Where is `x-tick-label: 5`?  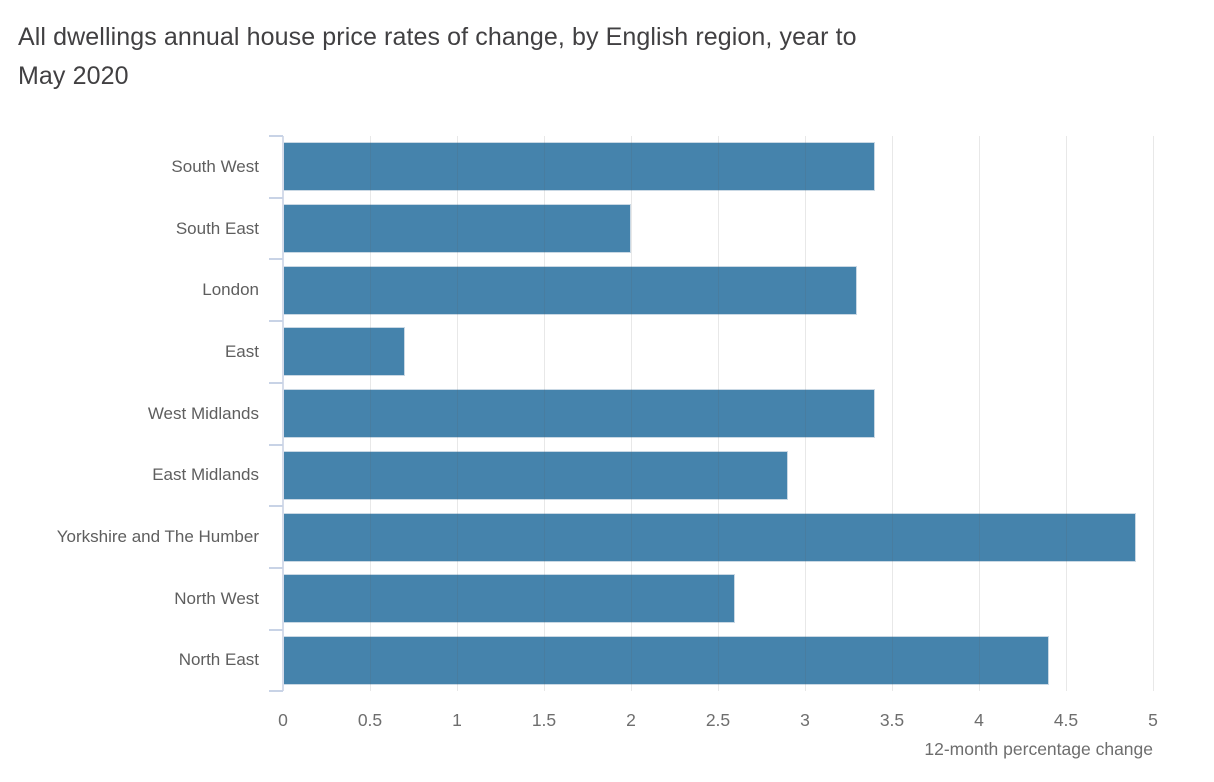
x-tick-label: 5 is located at coordinates (1153, 720).